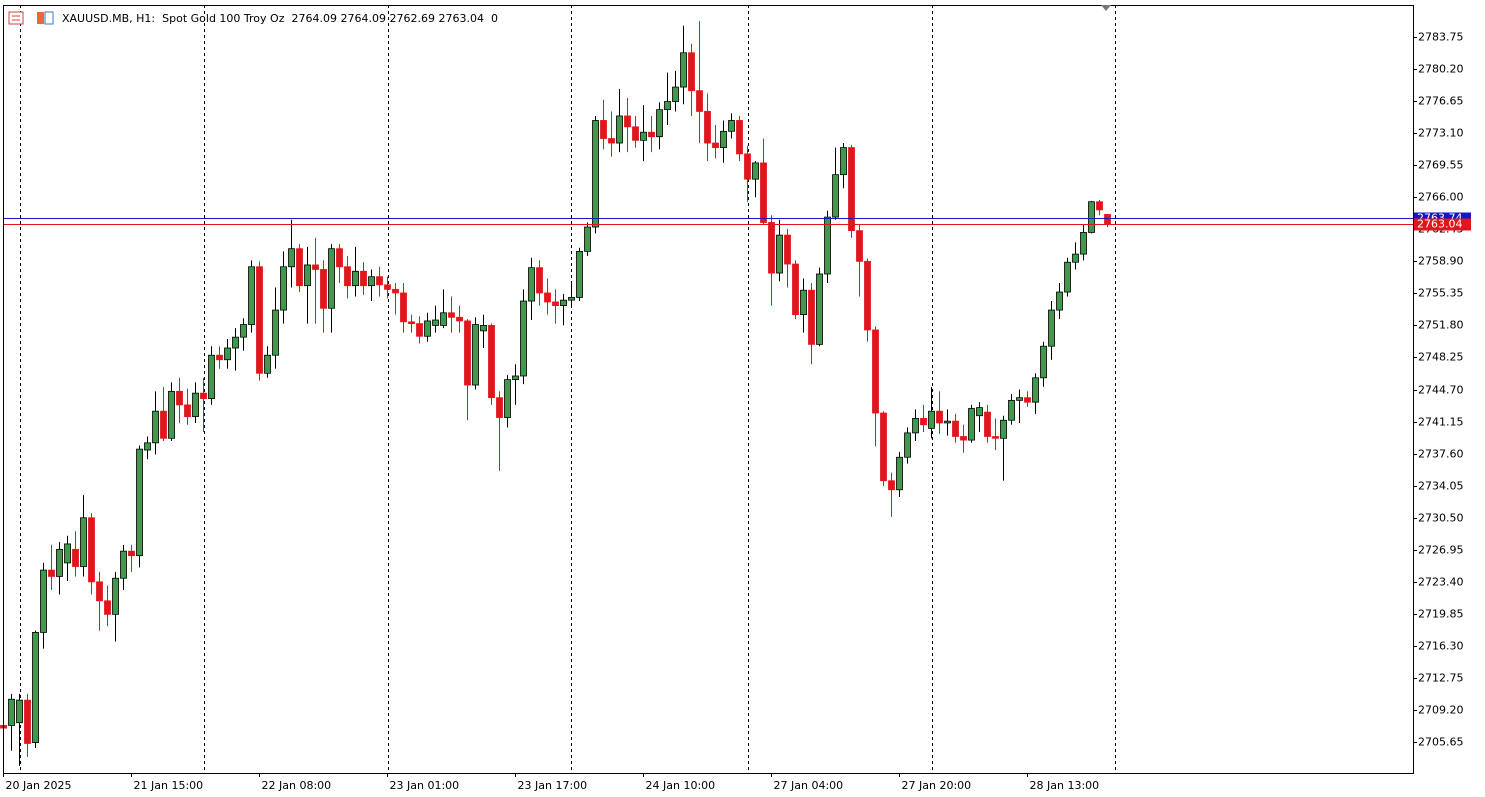 The image size is (1485, 797). What do you see at coordinates (681, 785) in the screenshot?
I see `x-tick-label: 24 Jan 10:00` at bounding box center [681, 785].